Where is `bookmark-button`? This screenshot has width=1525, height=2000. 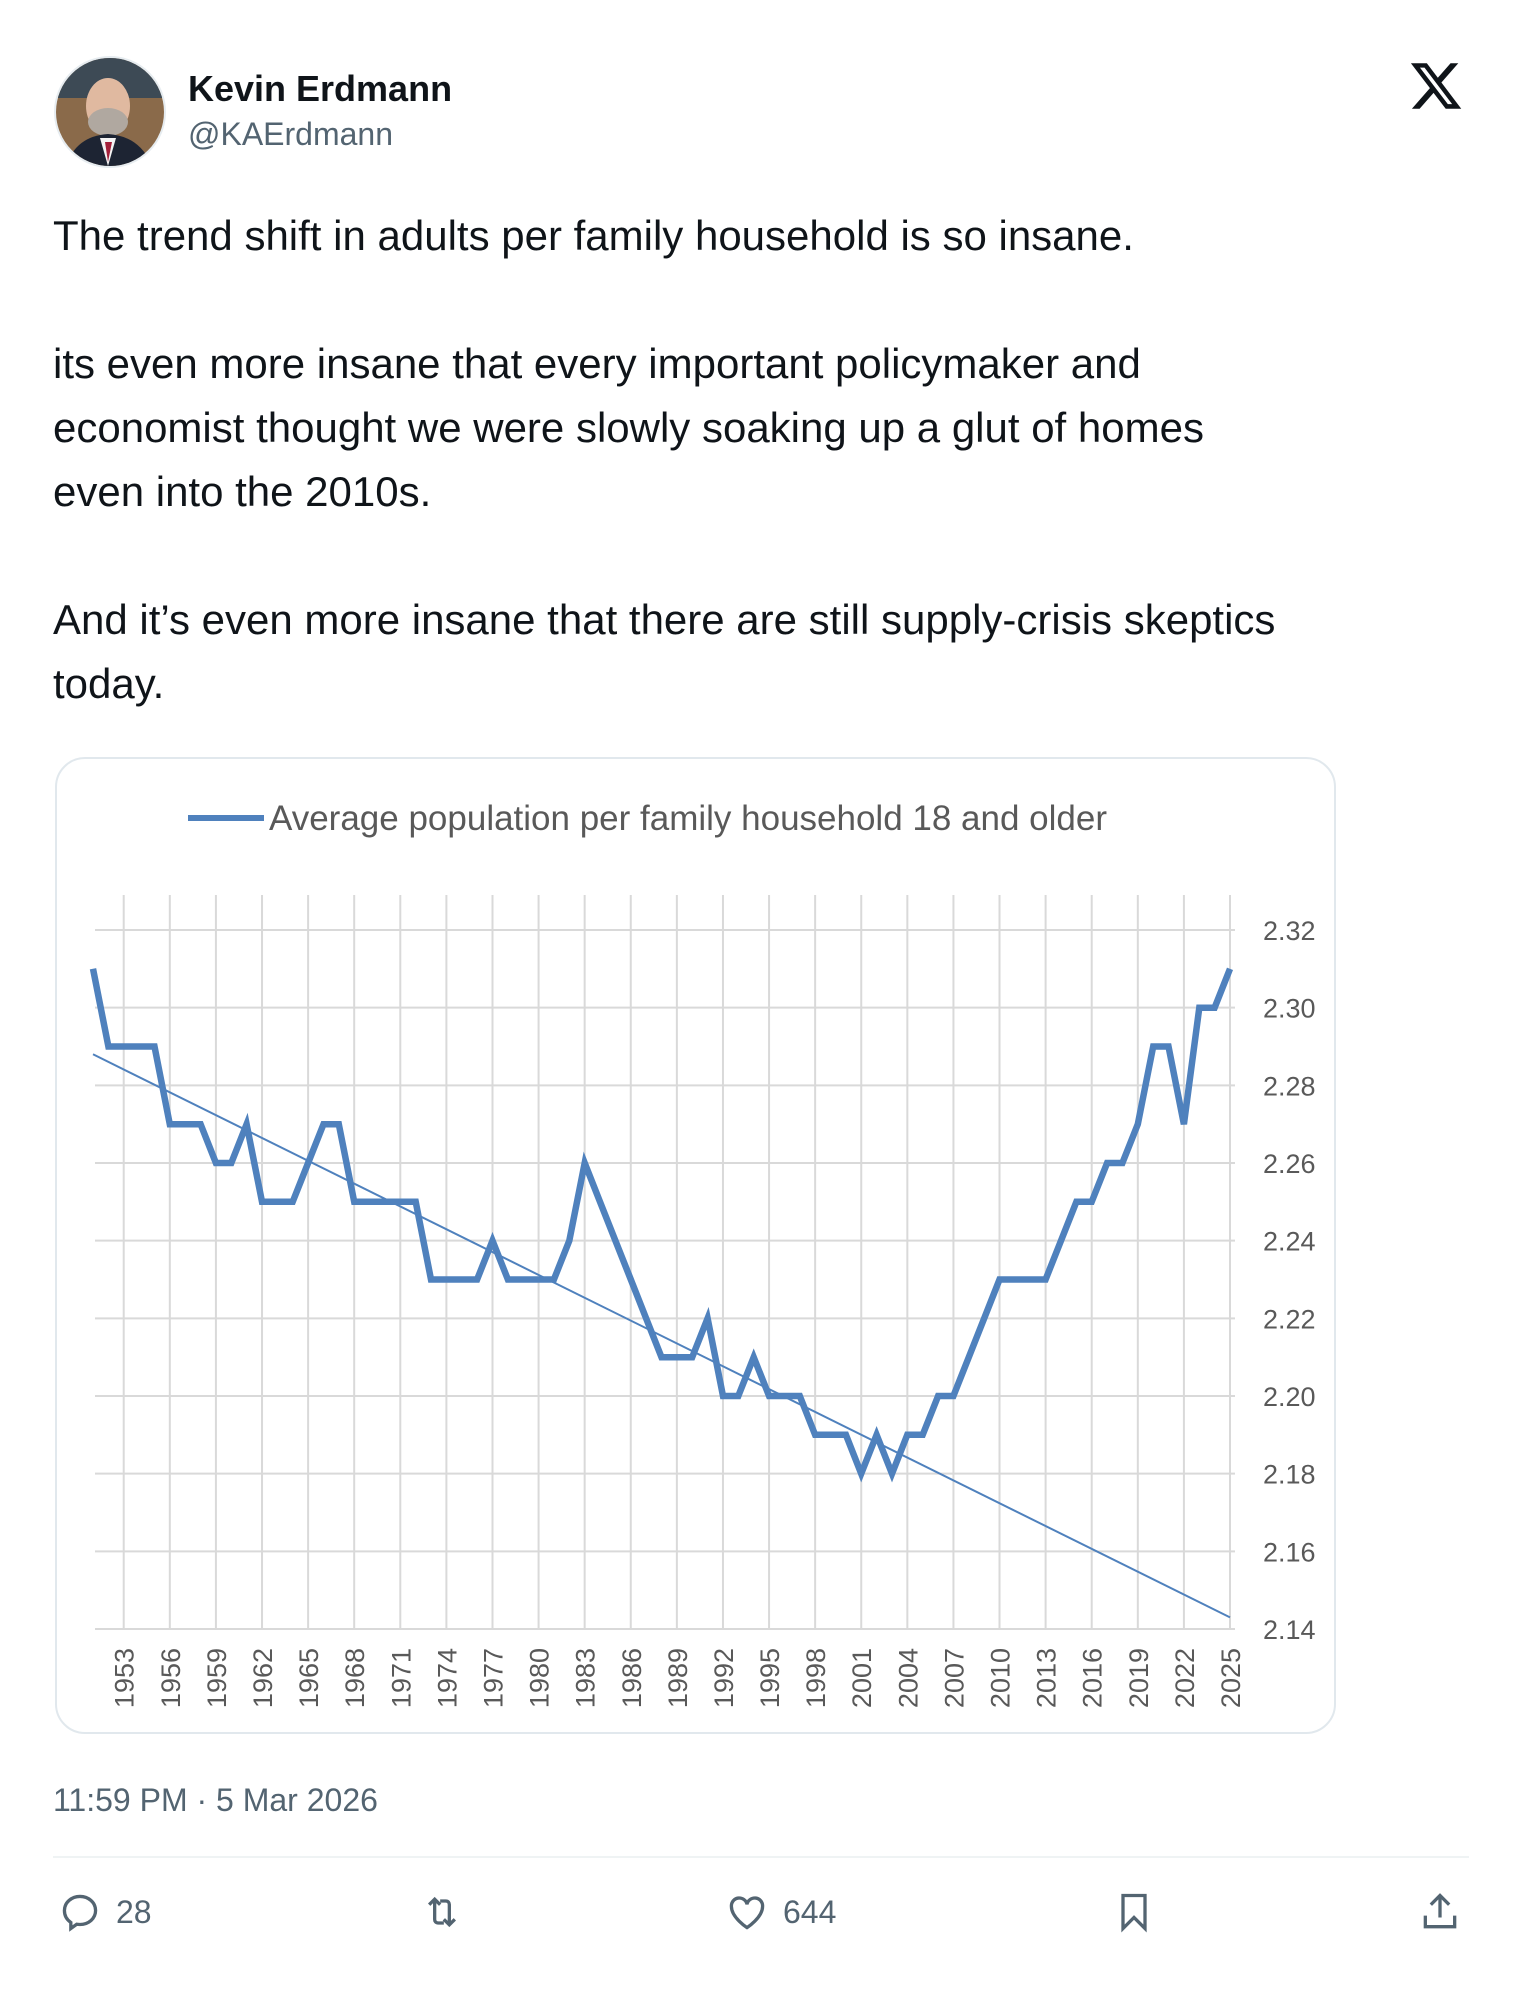 bookmark-button is located at coordinates (1134, 1912).